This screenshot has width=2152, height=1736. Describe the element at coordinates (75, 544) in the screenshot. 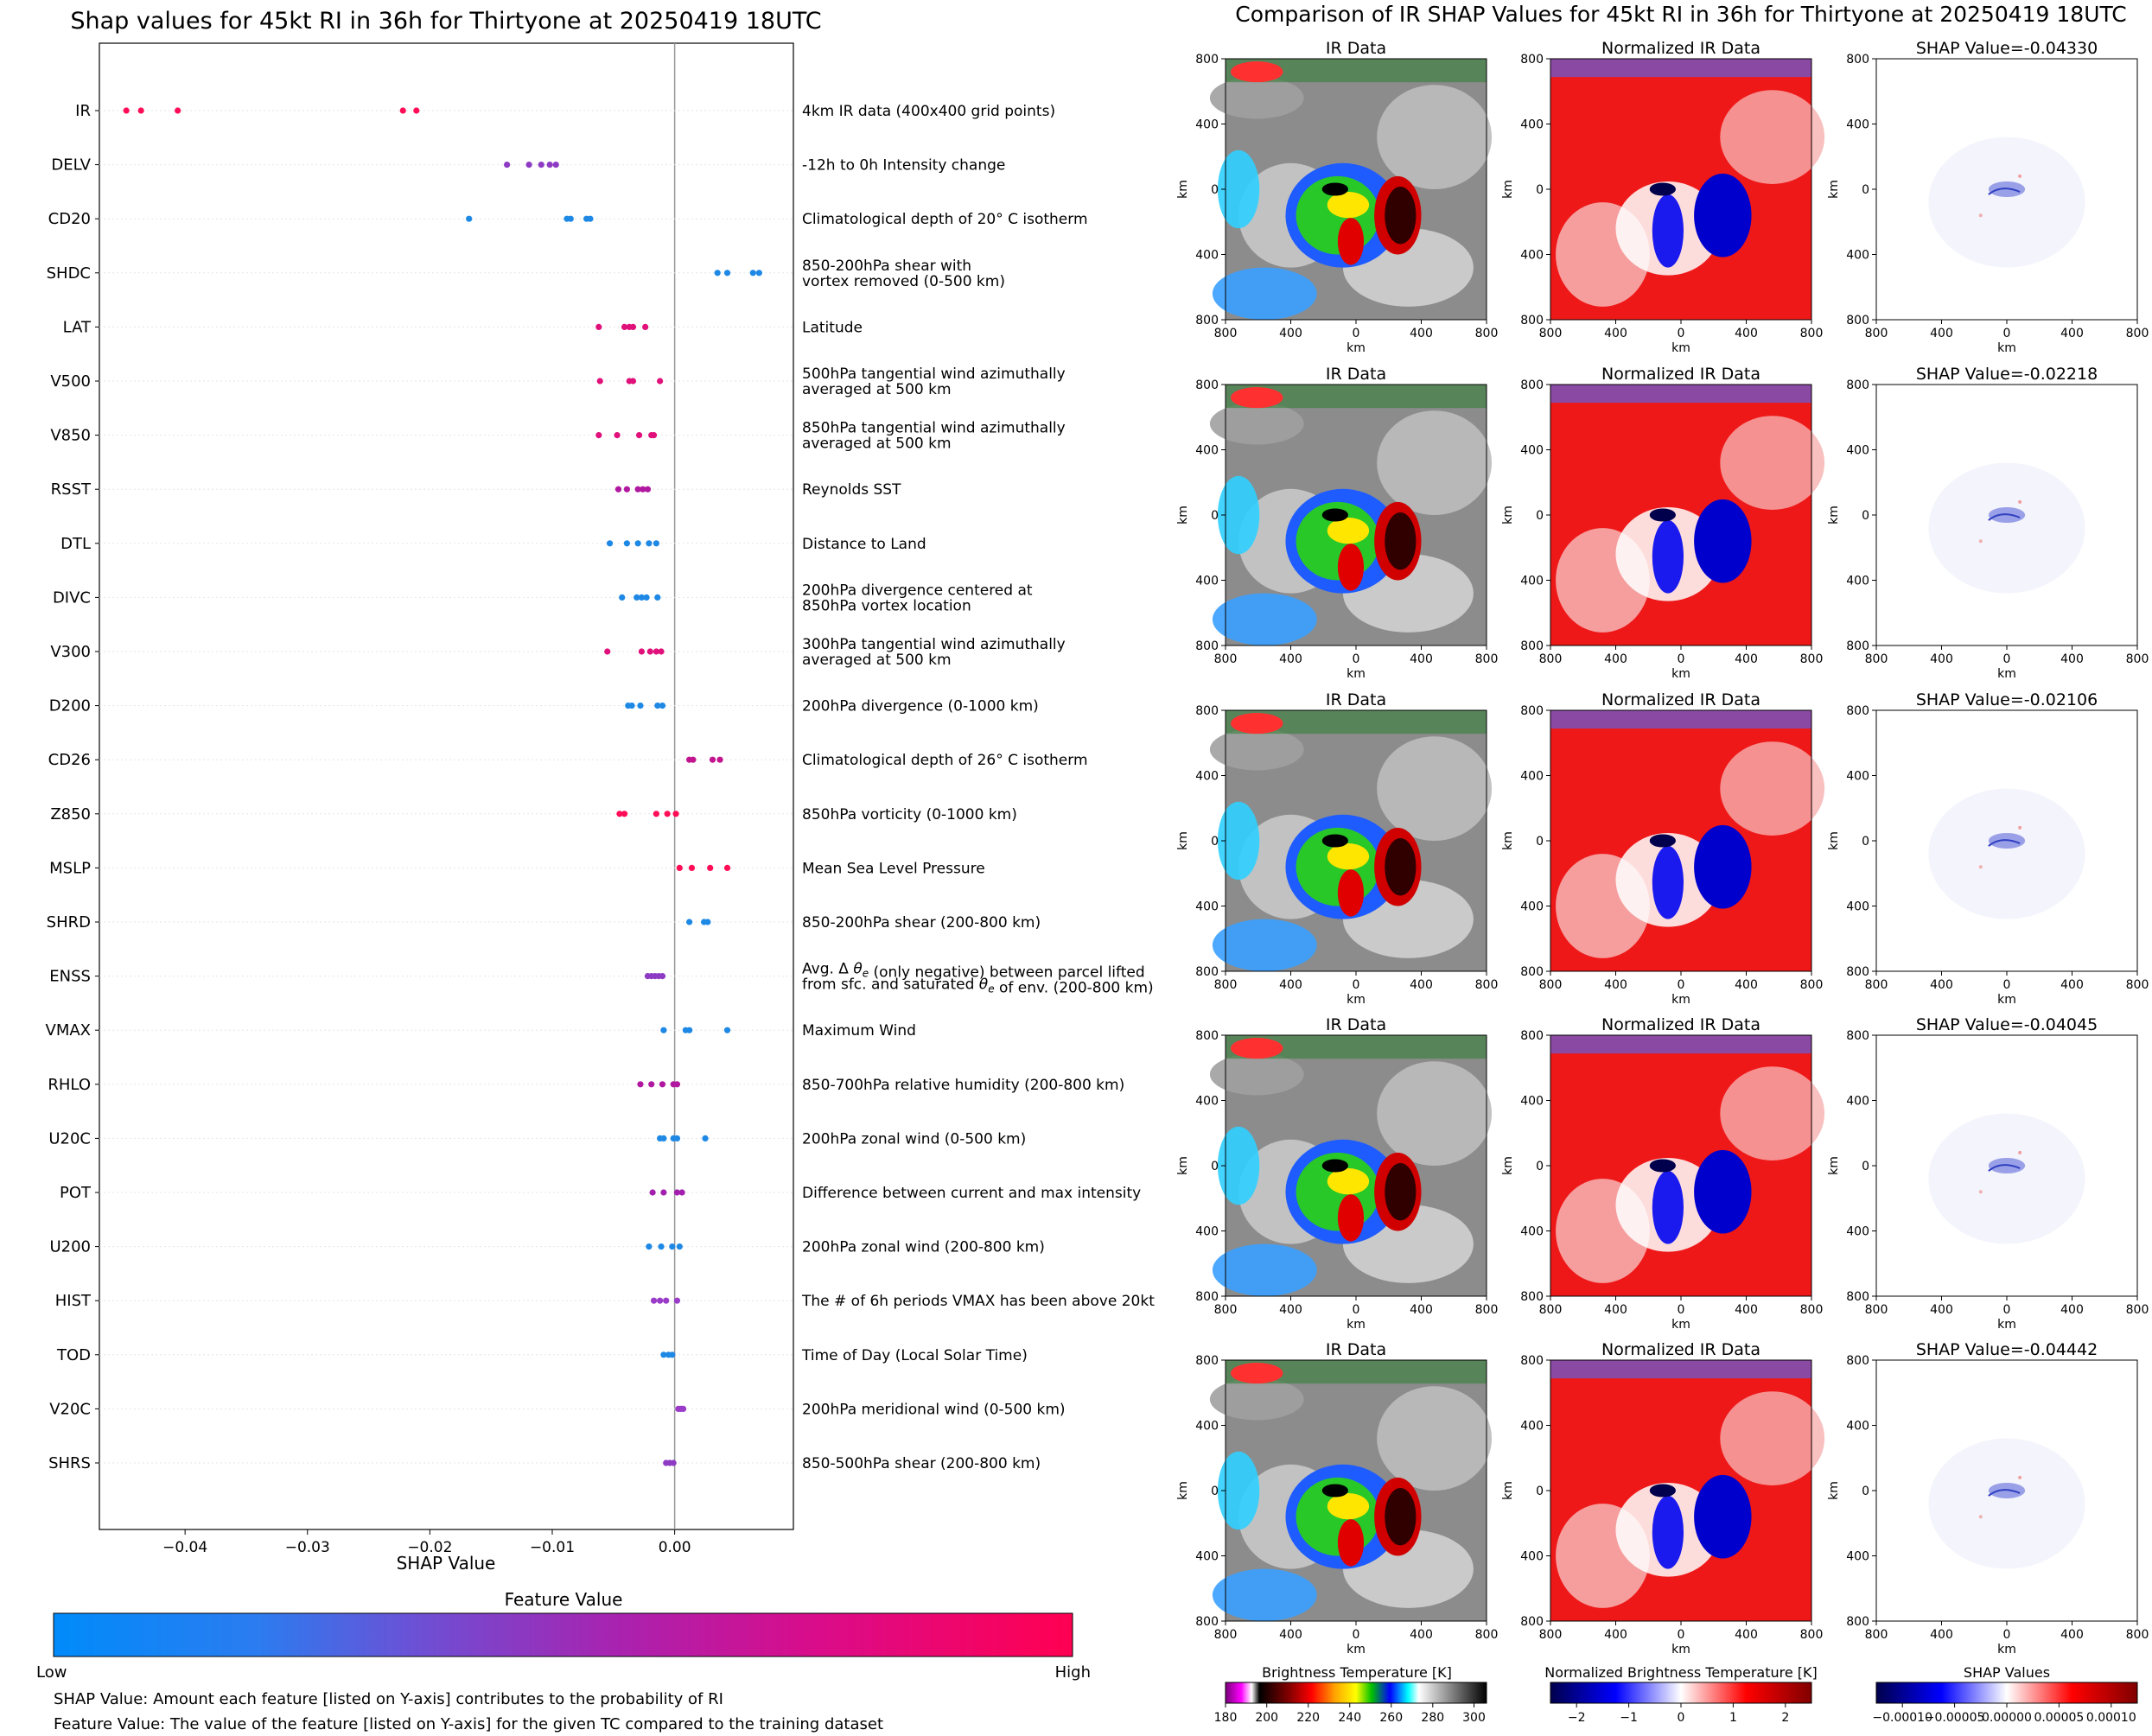

I see `feature-name: DTL` at that location.